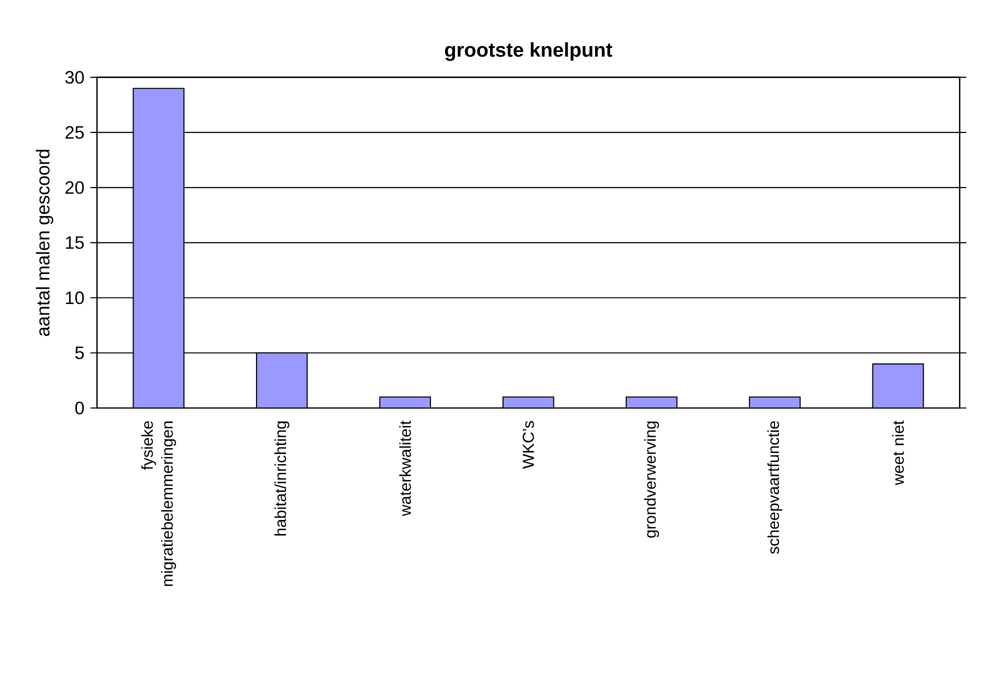 The width and height of the screenshot is (985, 692). Describe the element at coordinates (74, 77) in the screenshot. I see `y-tick-label: 30` at that location.